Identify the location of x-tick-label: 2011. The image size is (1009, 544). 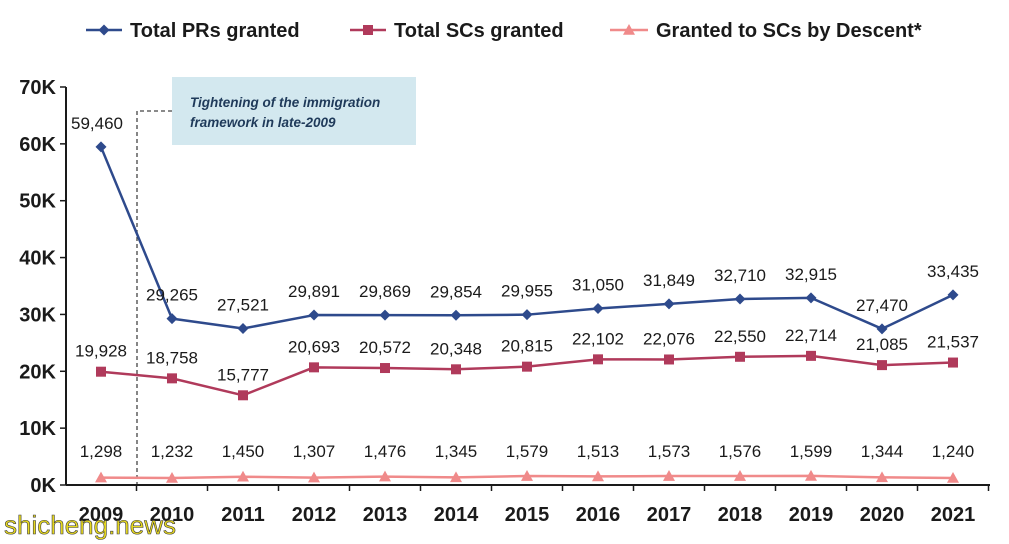
(242, 515).